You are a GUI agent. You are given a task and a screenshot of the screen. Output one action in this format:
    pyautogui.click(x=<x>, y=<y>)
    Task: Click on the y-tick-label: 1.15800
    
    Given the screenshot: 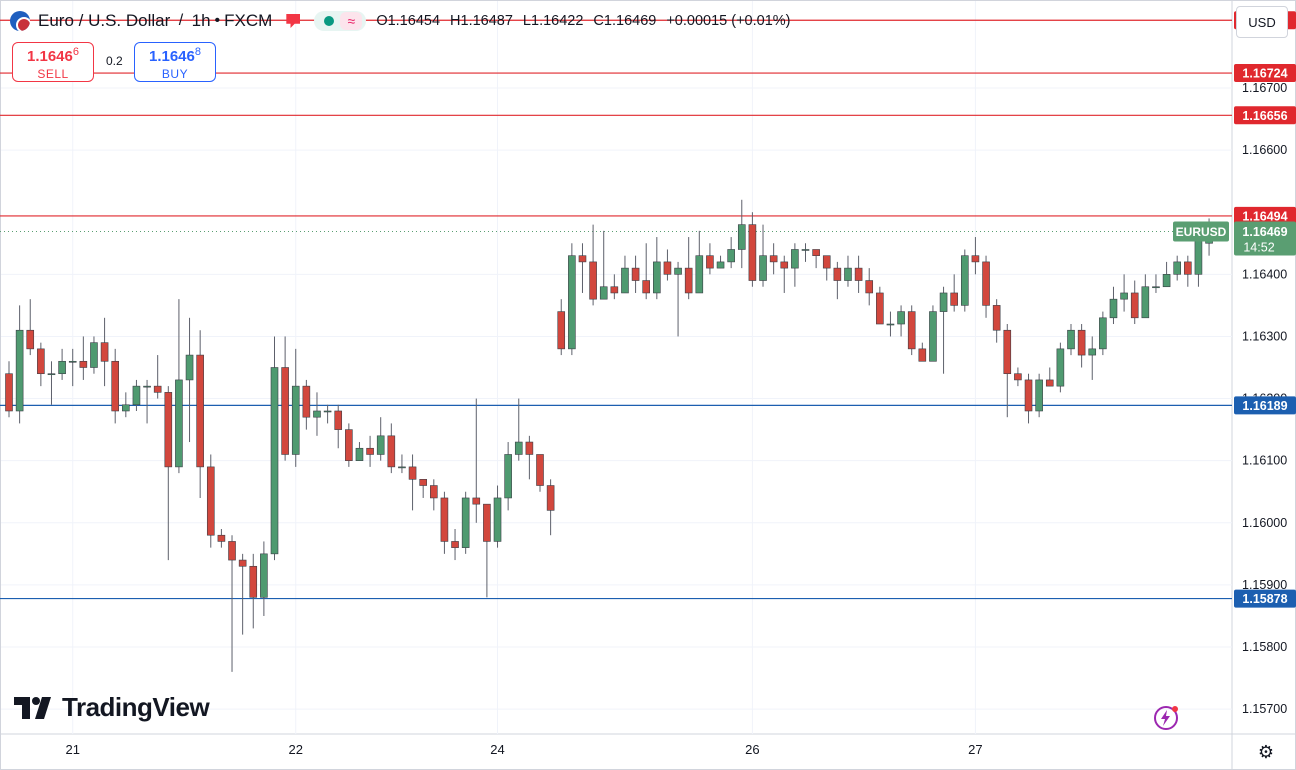 What is the action you would take?
    pyautogui.click(x=1264, y=647)
    